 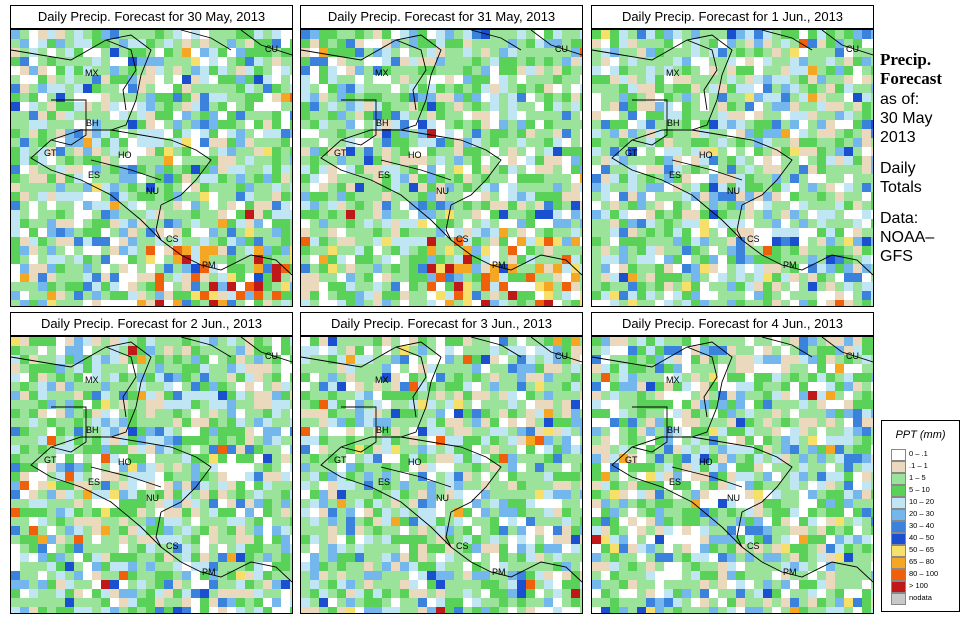 What do you see at coordinates (917, 477) in the screenshot?
I see `legend-label: 1 – 5` at bounding box center [917, 477].